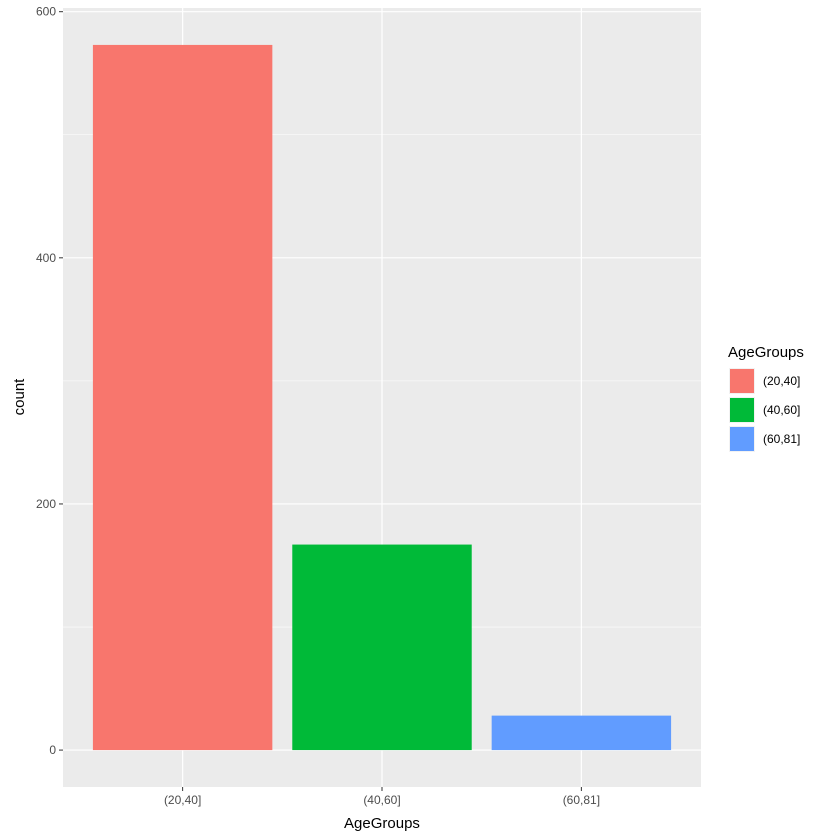 Image resolution: width=840 pixels, height=840 pixels. What do you see at coordinates (46, 12) in the screenshot?
I see `y-tick-label: 600` at bounding box center [46, 12].